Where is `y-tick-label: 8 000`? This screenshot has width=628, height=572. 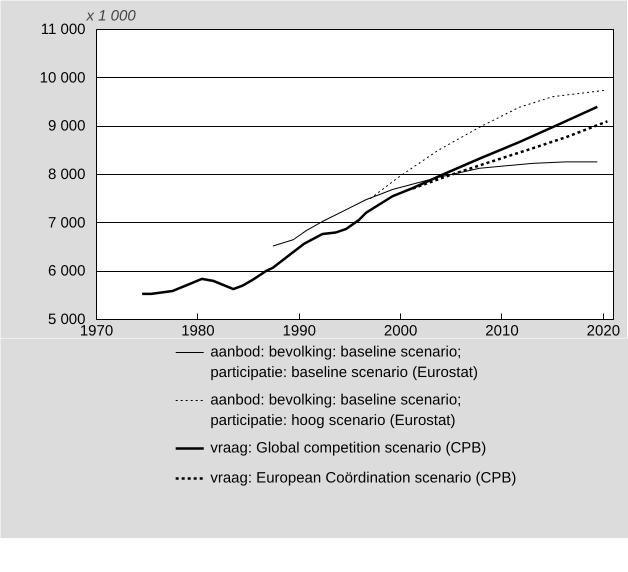 y-tick-label: 8 000 is located at coordinates (67, 174).